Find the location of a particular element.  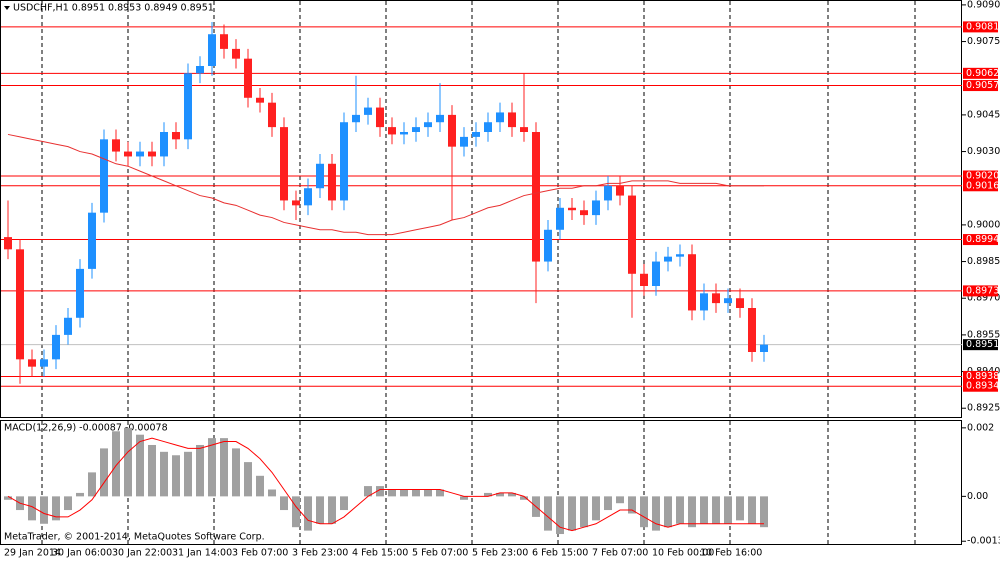

level-label: 0.8938 is located at coordinates (982, 376).